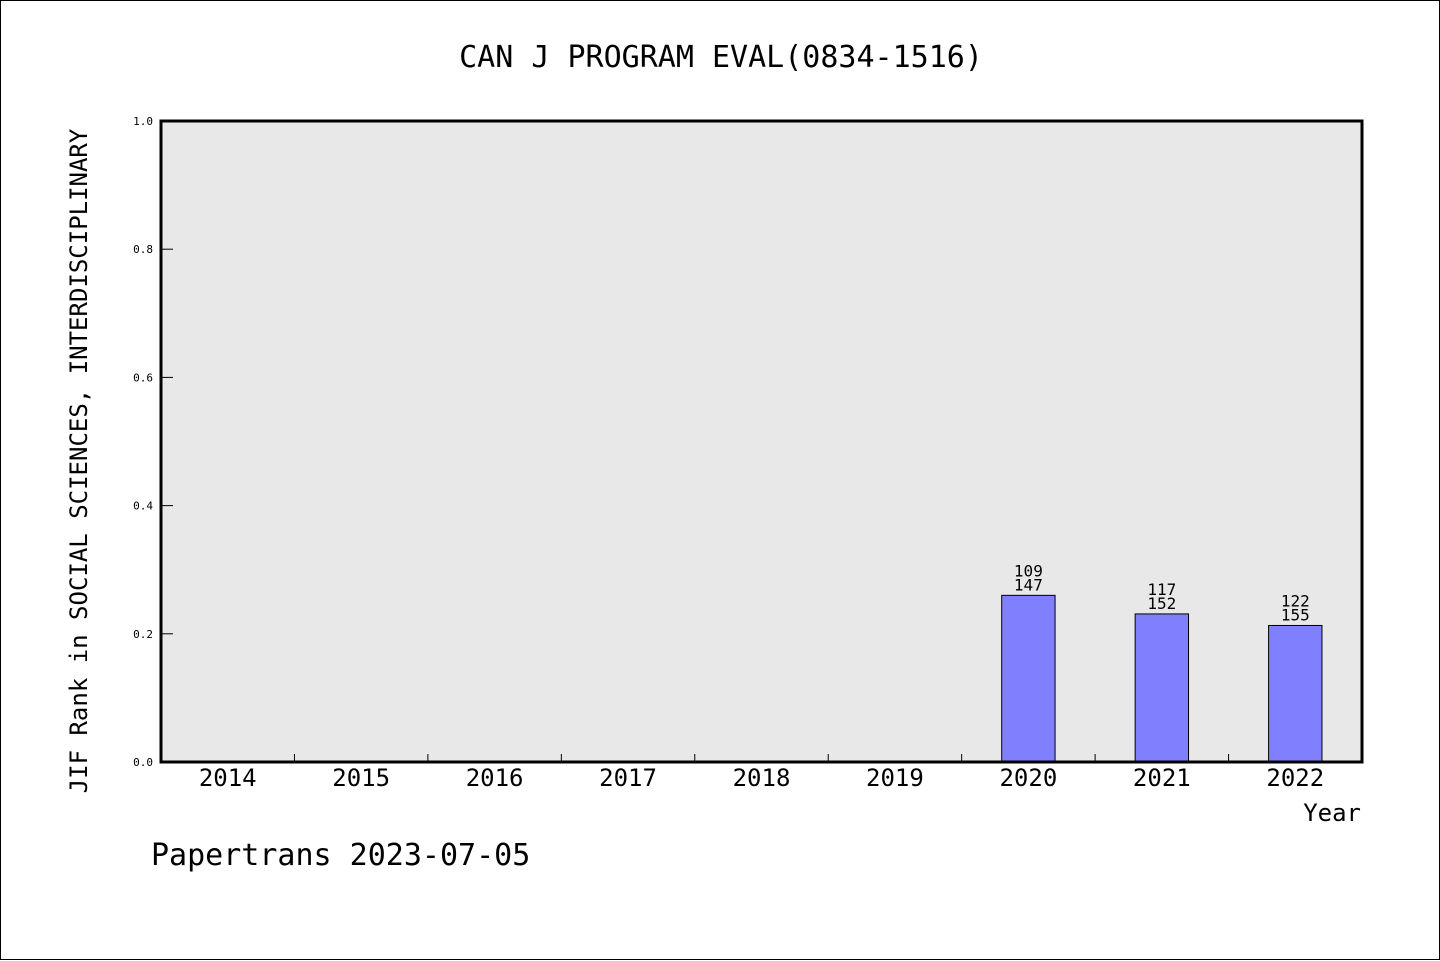  Describe the element at coordinates (143, 506) in the screenshot. I see `y-tick-label: 0.4` at that location.